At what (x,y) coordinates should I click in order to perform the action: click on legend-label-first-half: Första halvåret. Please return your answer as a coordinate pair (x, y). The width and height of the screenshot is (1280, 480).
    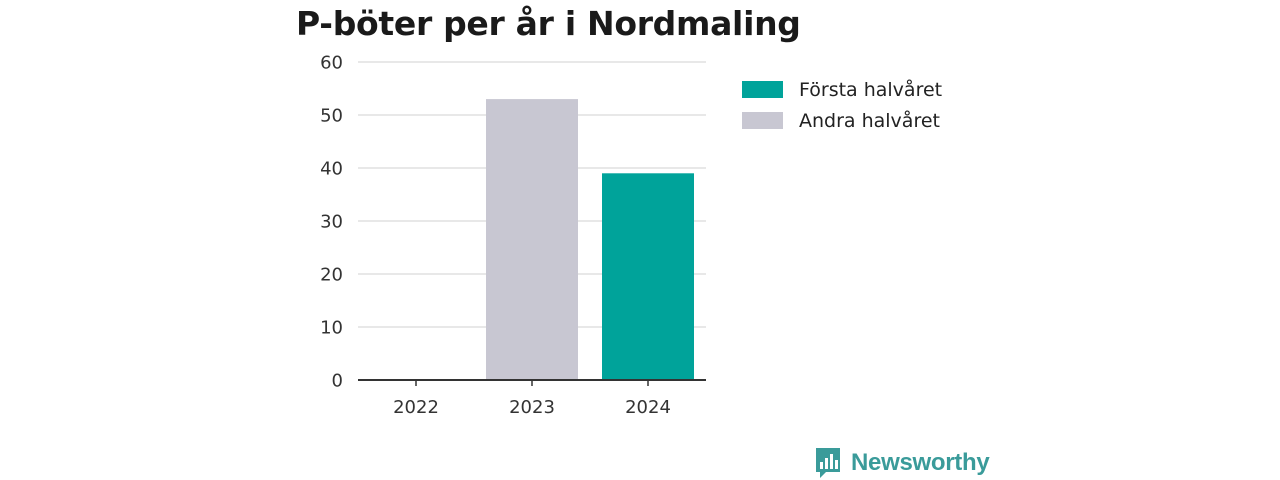
    Looking at the image, I should click on (871, 89).